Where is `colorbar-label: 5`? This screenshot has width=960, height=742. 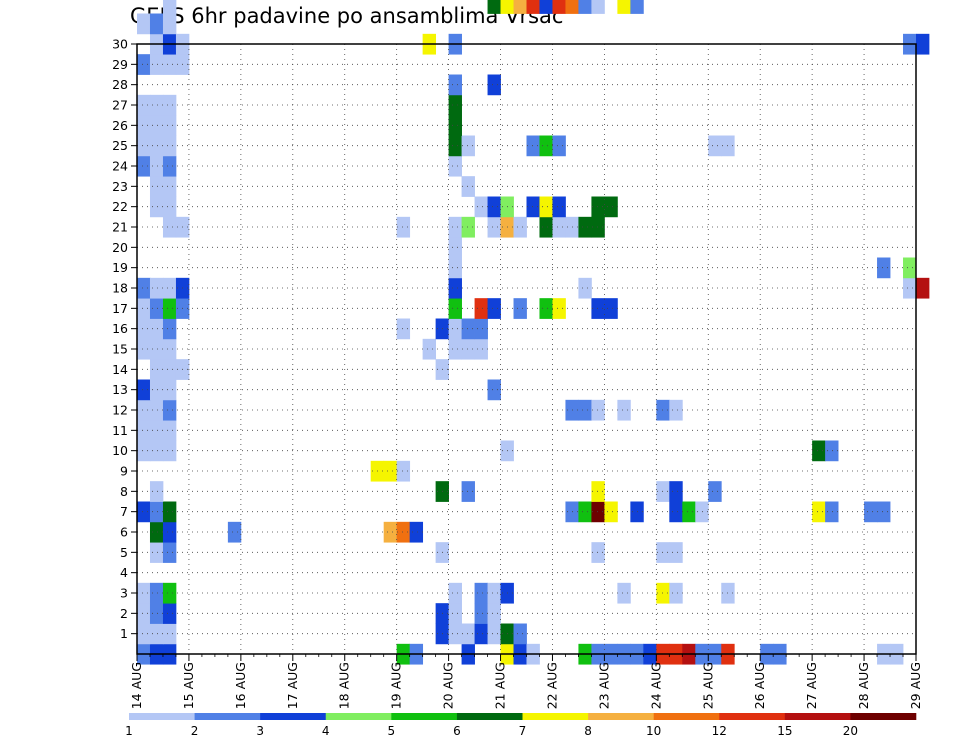
colorbar-label: 5 is located at coordinates (392, 731).